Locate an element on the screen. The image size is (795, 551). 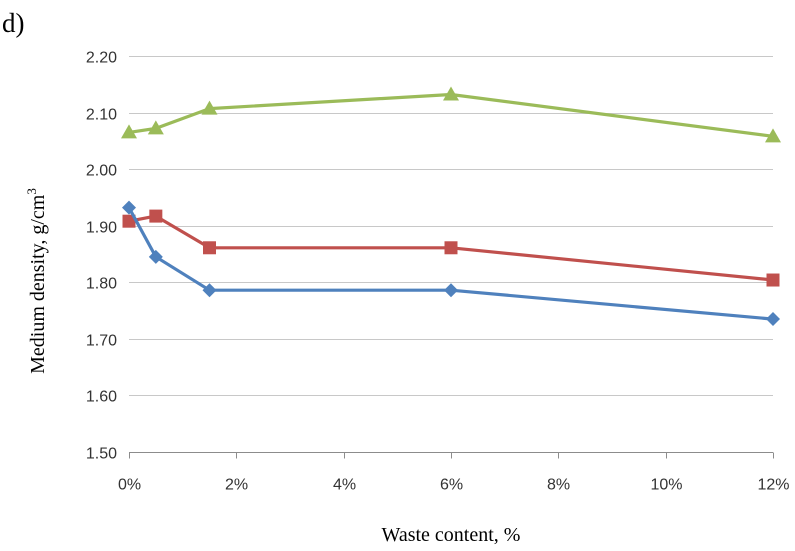
y-tick-label: 1.60 is located at coordinates (101, 397).